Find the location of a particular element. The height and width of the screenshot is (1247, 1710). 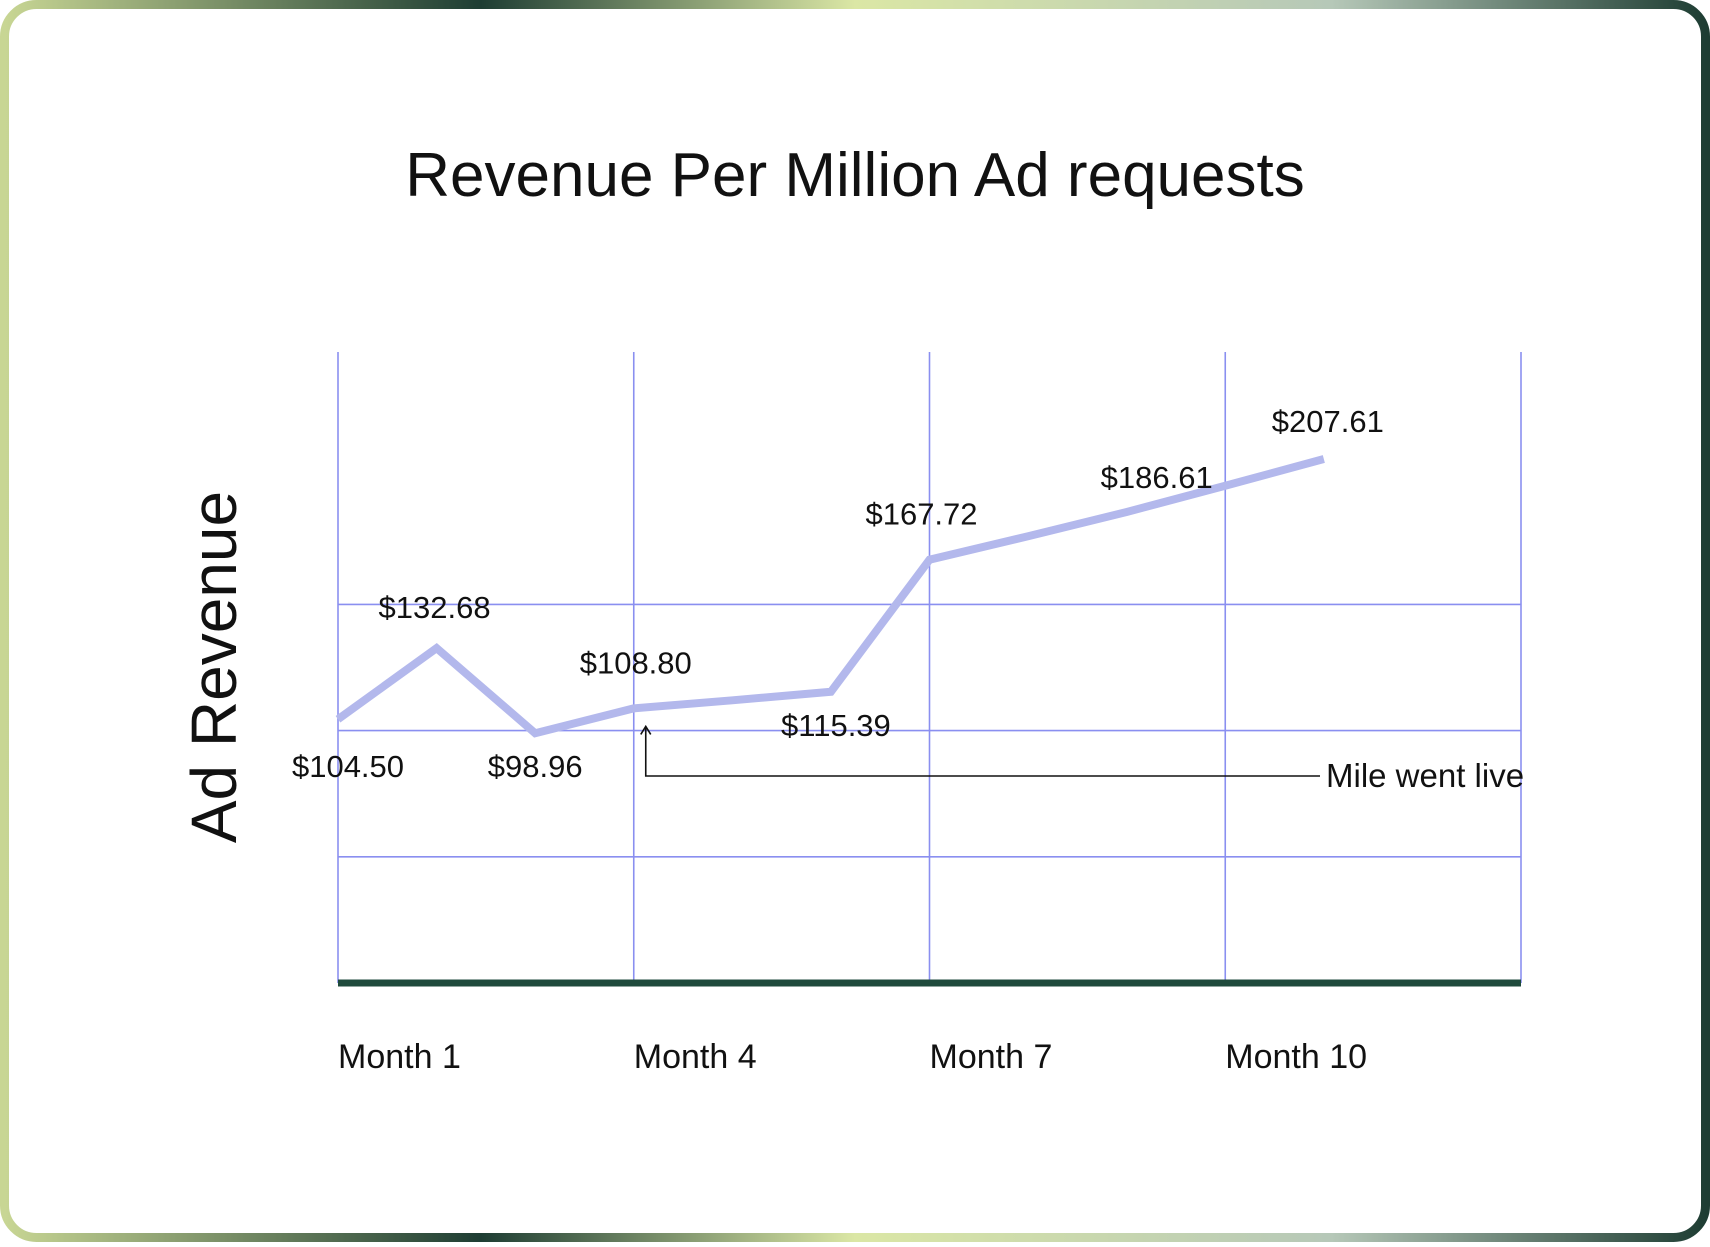

annotation: Mile went live is located at coordinates (1082, 759).